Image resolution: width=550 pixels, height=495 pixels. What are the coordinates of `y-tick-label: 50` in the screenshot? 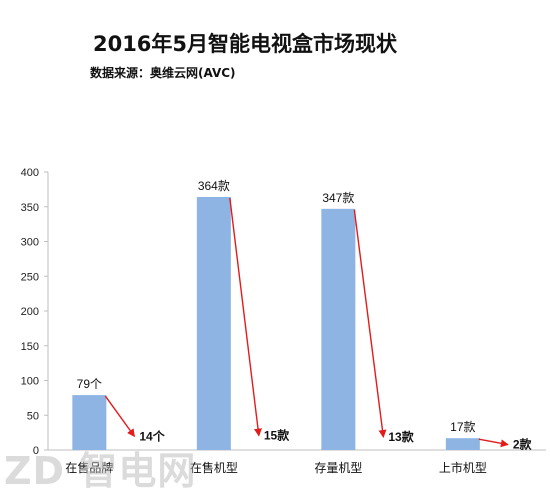 It's located at (33, 416).